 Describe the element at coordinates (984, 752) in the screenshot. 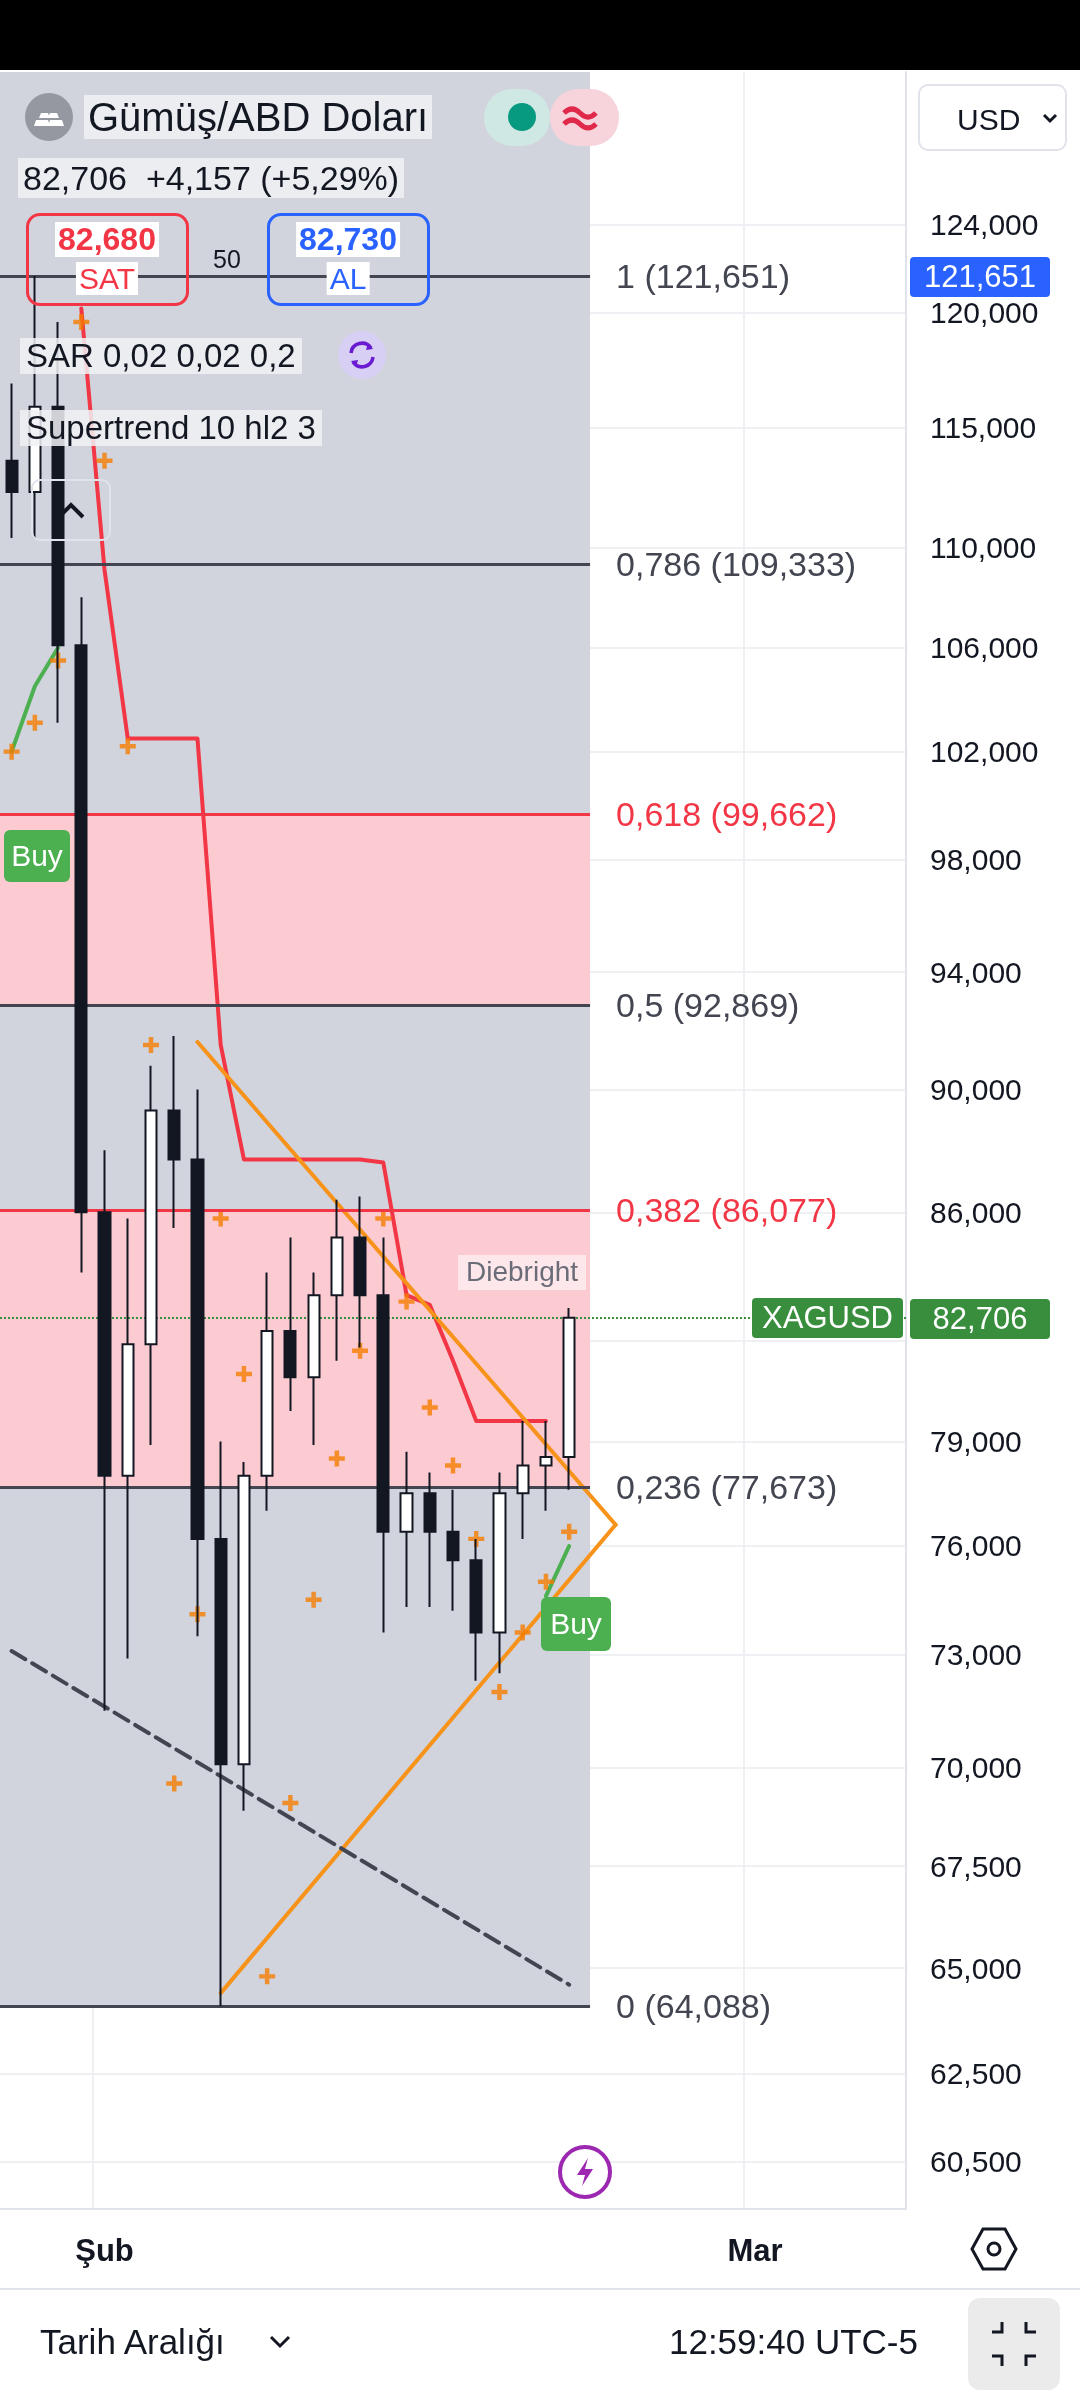

I see `y-tick-label: 102,000` at that location.